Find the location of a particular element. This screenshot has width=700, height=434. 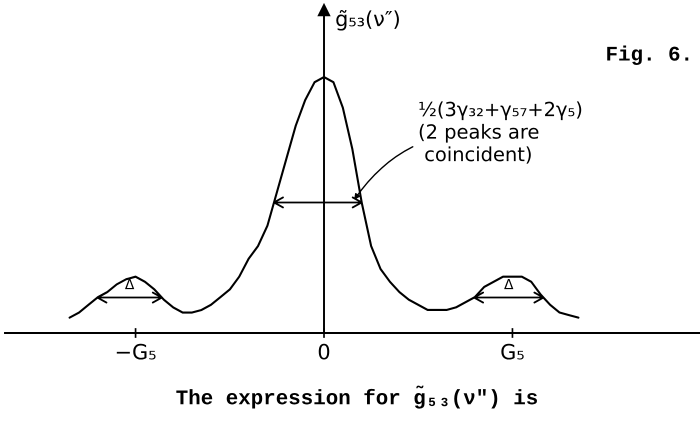

y-axis-title: g̃₅₃(ν″) is located at coordinates (367, 20).